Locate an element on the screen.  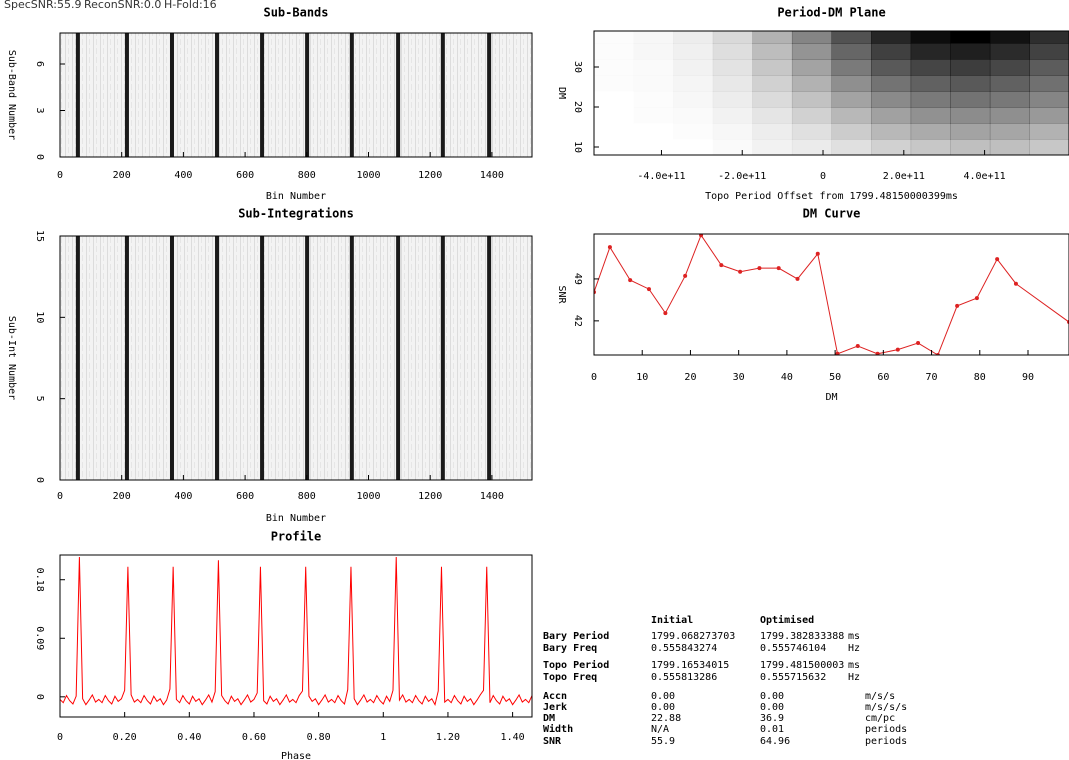
row-label: Topo Freq is located at coordinates (570, 677).